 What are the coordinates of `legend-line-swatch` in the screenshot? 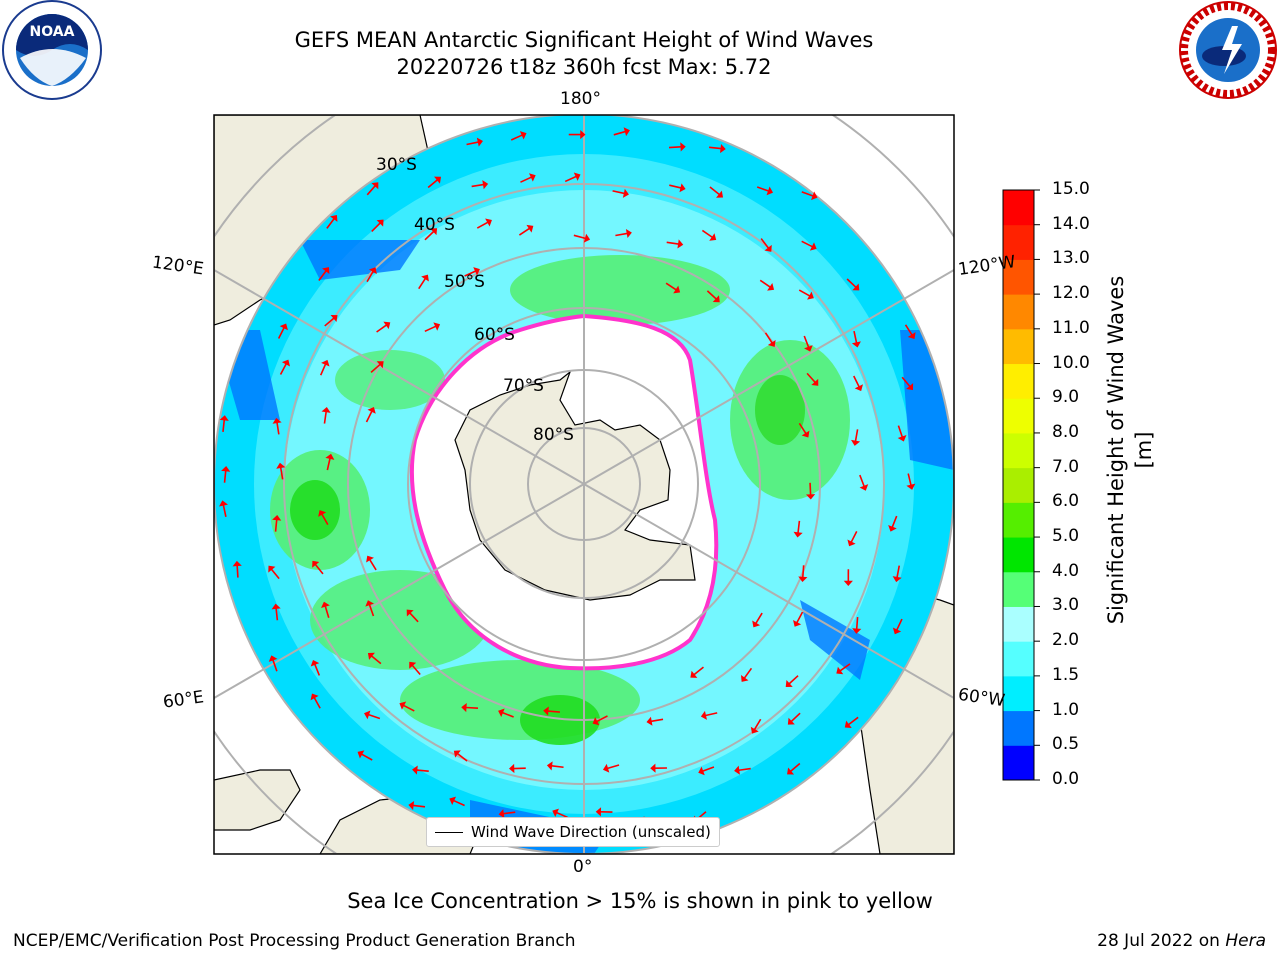 It's located at (449, 832).